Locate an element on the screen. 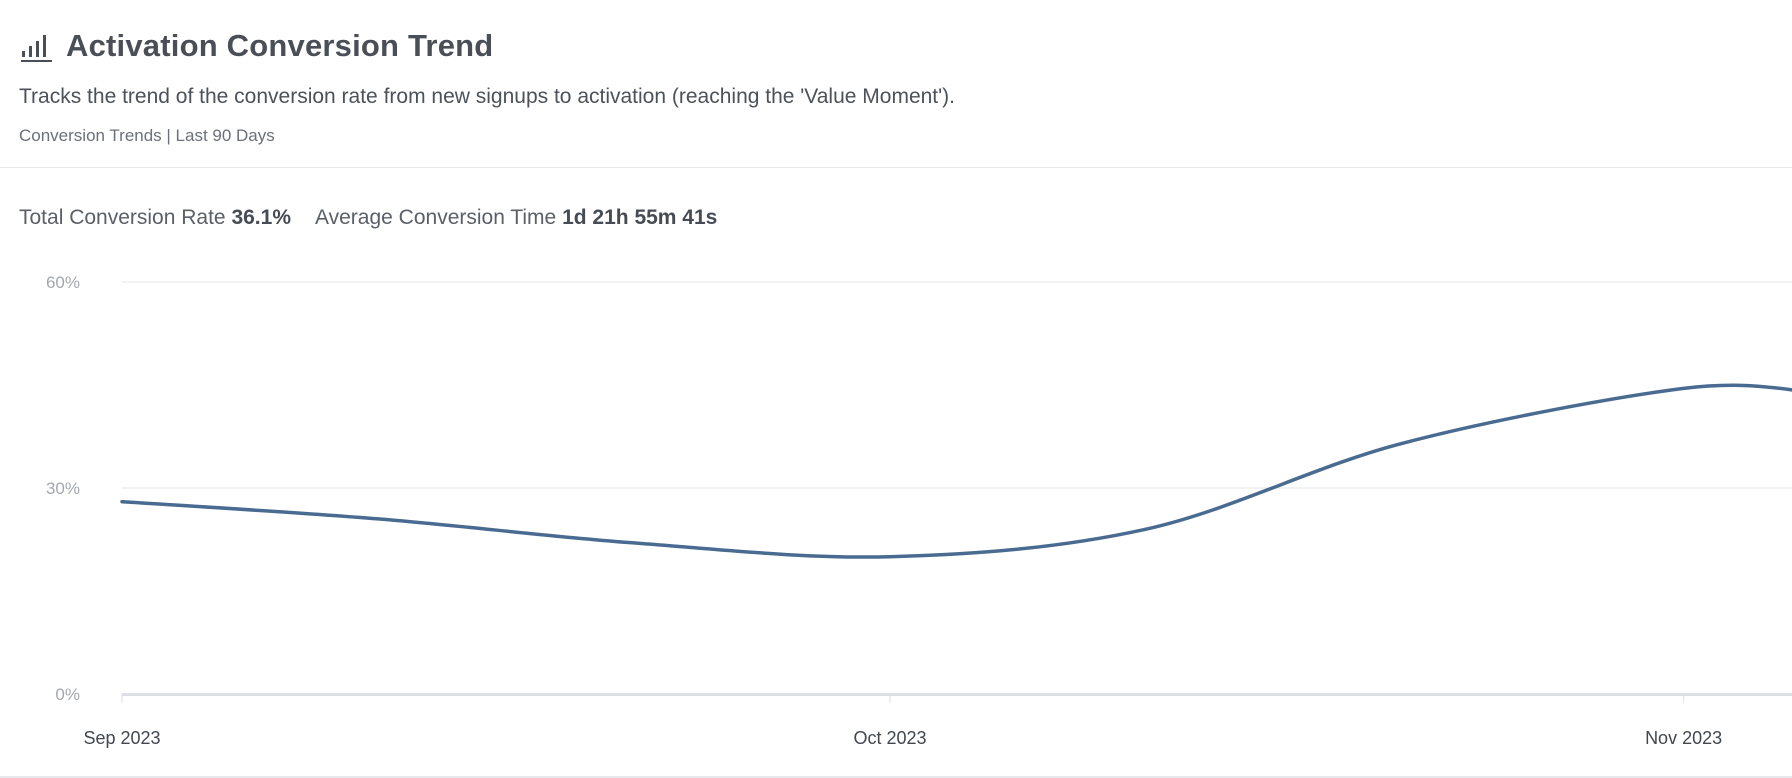 This screenshot has height=778, width=1792. page-title: Activation Conversion Trend is located at coordinates (280, 45).